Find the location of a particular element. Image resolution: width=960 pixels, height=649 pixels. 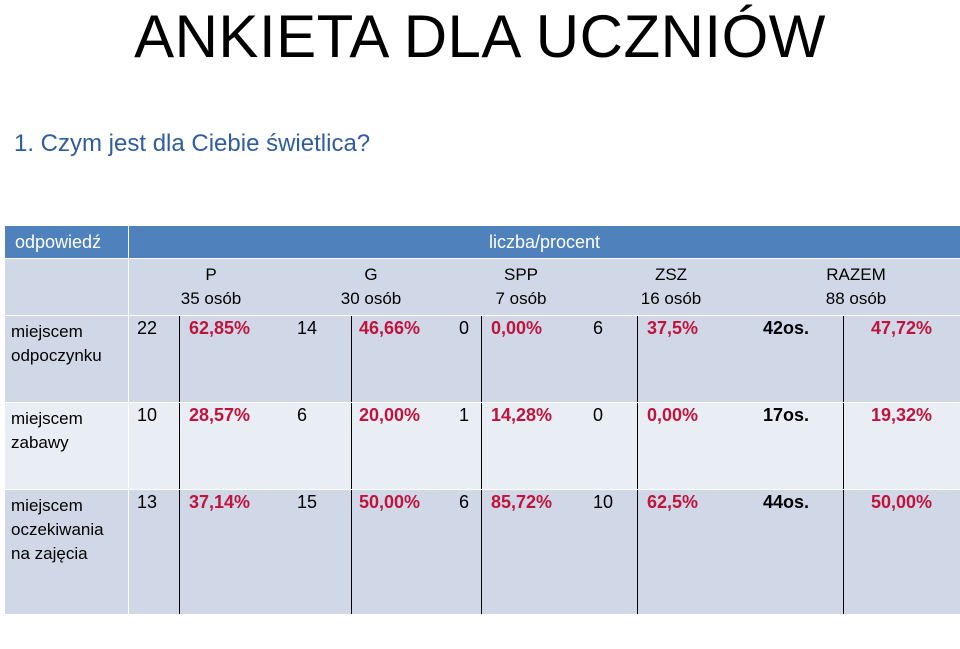

count-value: 15 is located at coordinates (307, 502).